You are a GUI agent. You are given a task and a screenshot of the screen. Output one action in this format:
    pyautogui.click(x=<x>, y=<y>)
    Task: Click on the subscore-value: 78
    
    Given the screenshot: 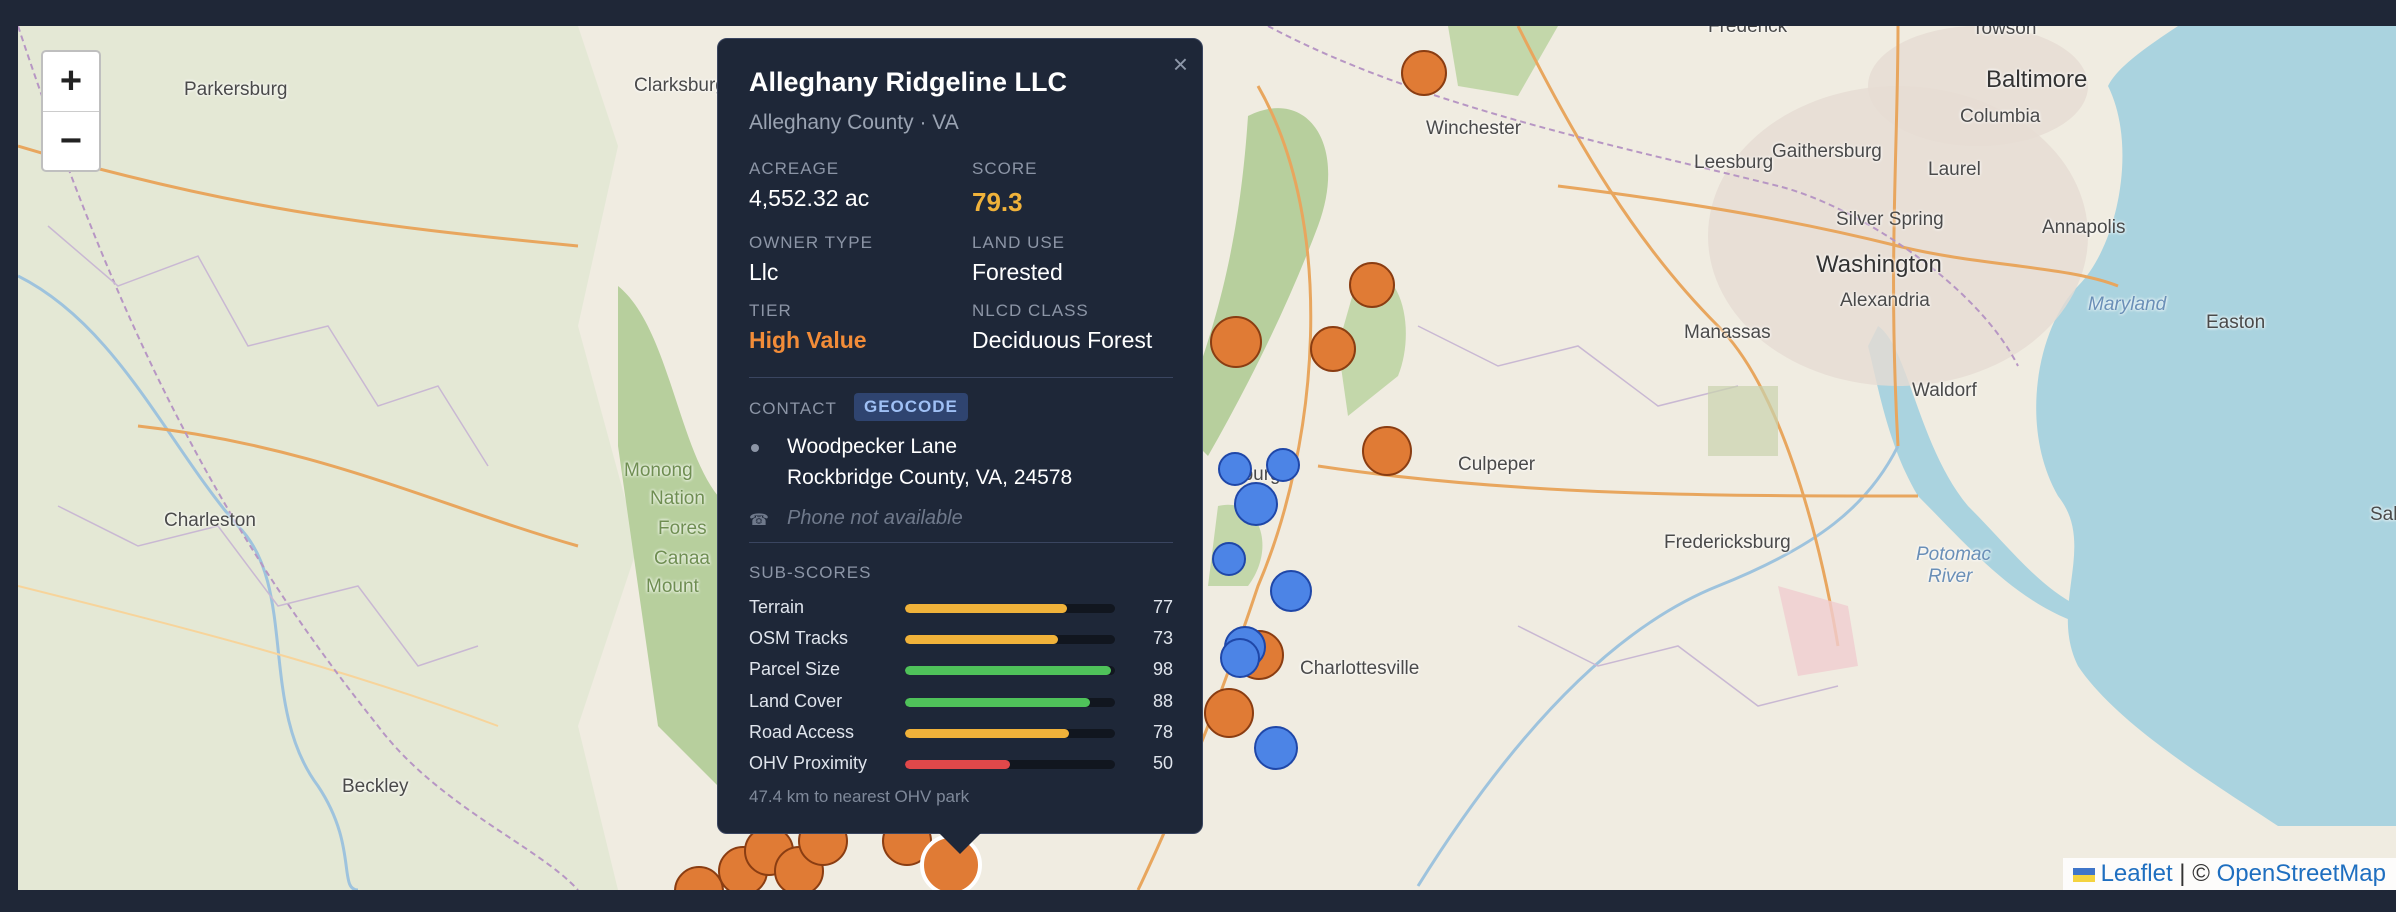 What is the action you would take?
    pyautogui.click(x=1162, y=732)
    